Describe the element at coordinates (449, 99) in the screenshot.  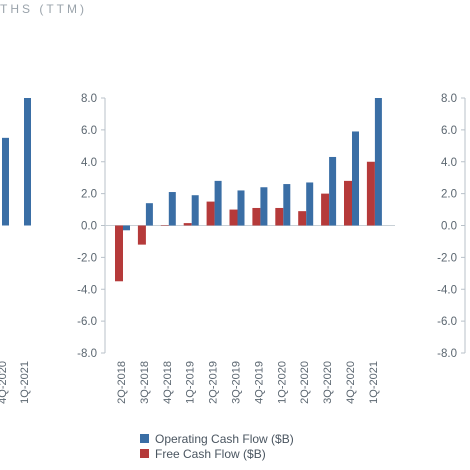
I see `right-y-tick-label: 8.0` at that location.